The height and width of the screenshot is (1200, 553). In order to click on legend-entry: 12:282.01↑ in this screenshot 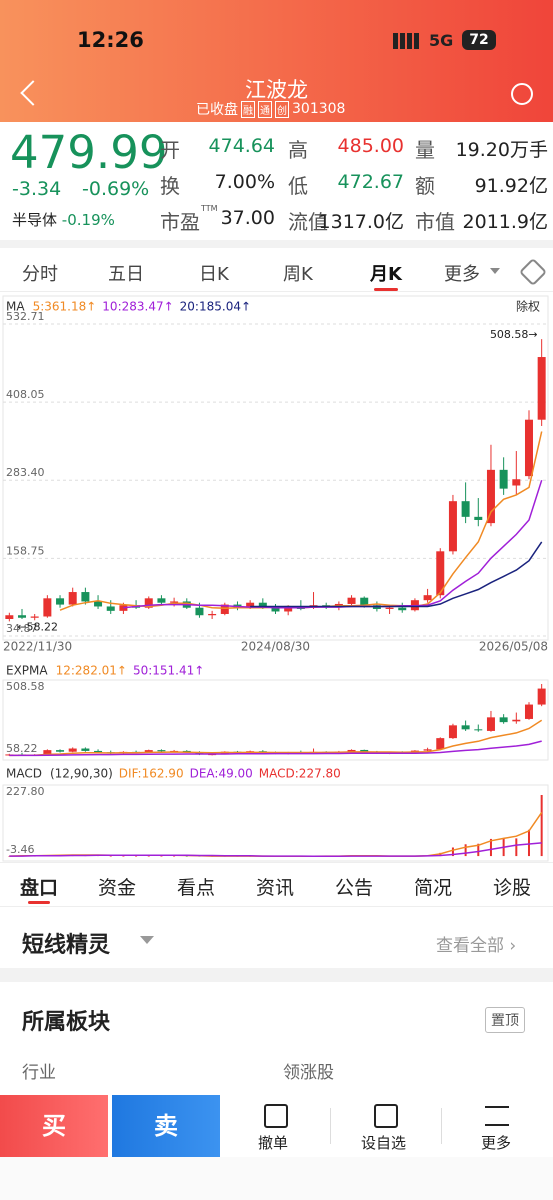, I will do `click(91, 671)`.